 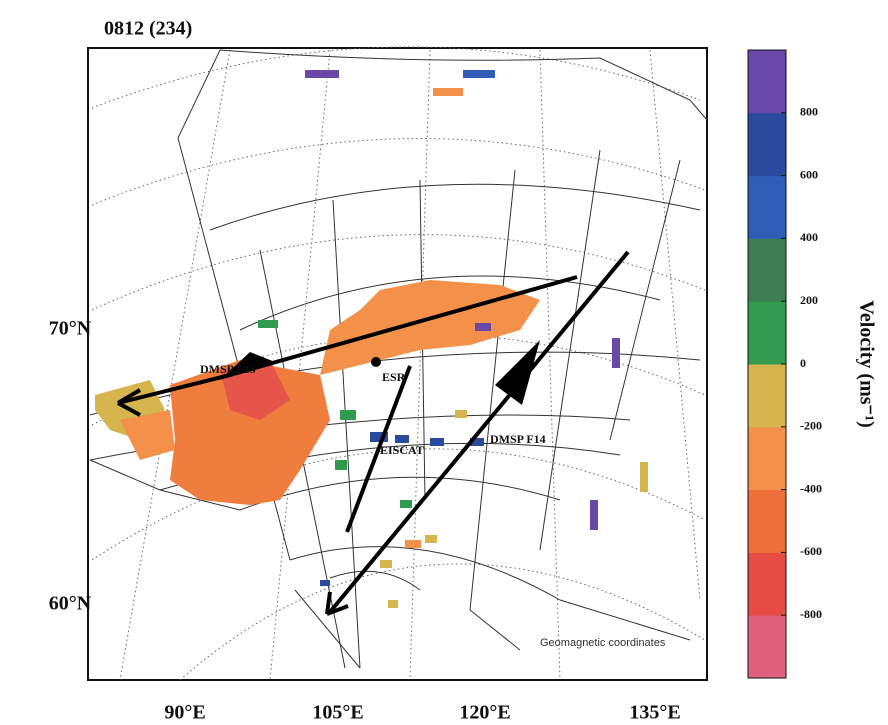 I want to click on title: 0812 (234), so click(x=148, y=29).